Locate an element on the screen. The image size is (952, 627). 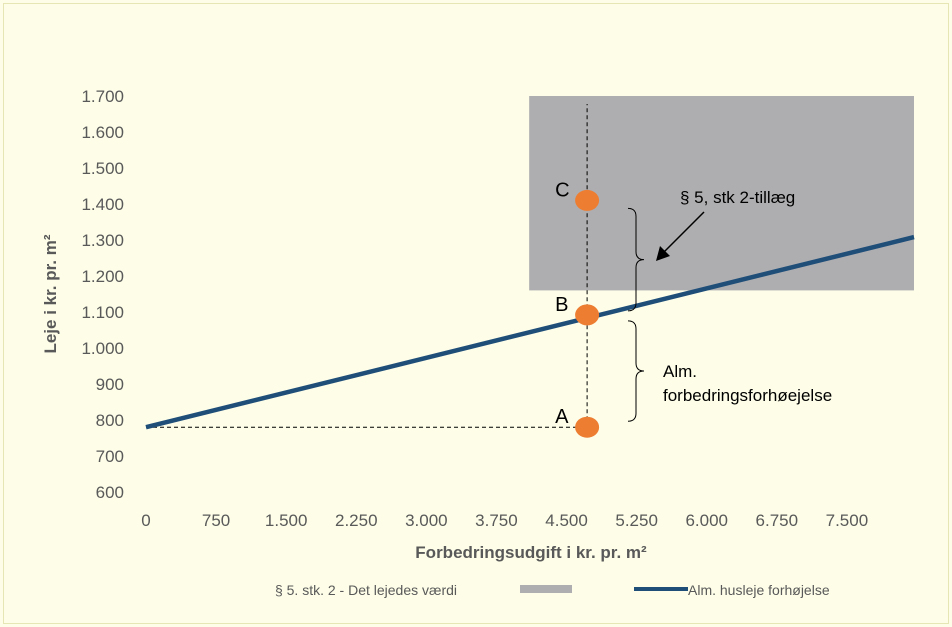
point-b is located at coordinates (587, 315).